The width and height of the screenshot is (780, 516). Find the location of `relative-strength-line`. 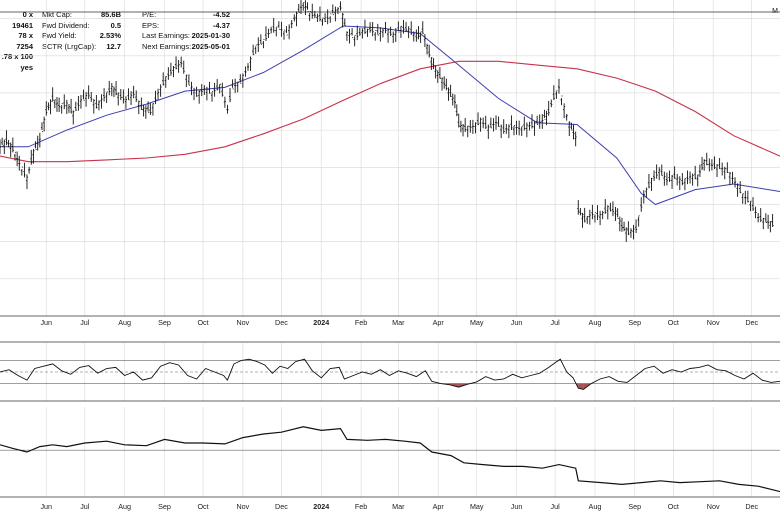

relative-strength-line is located at coordinates (390, 459).